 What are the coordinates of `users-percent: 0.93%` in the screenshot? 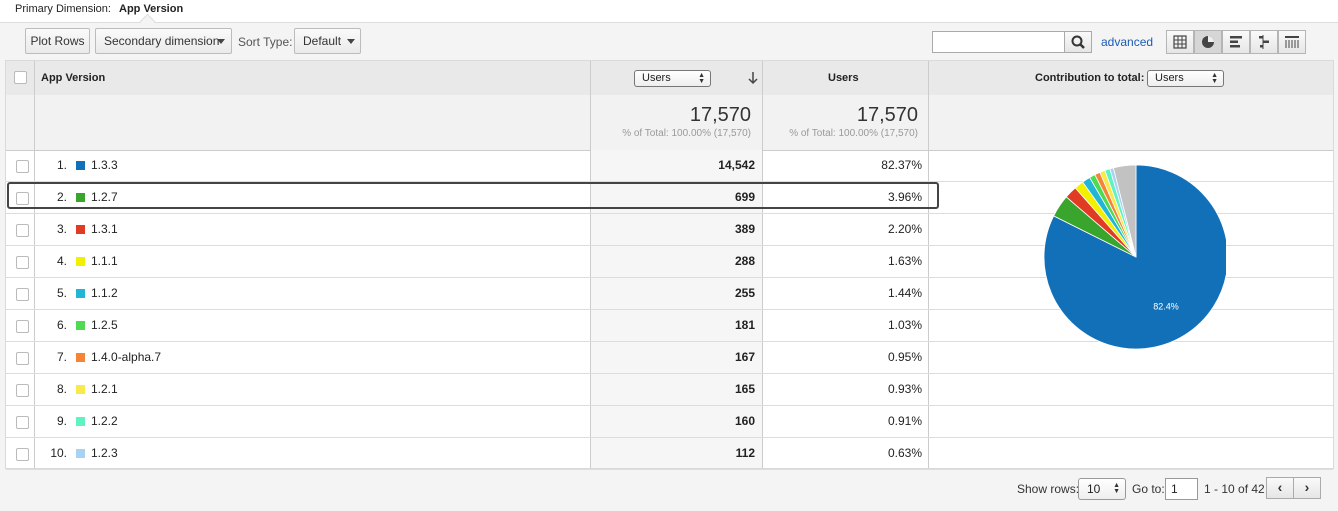 It's located at (904, 389).